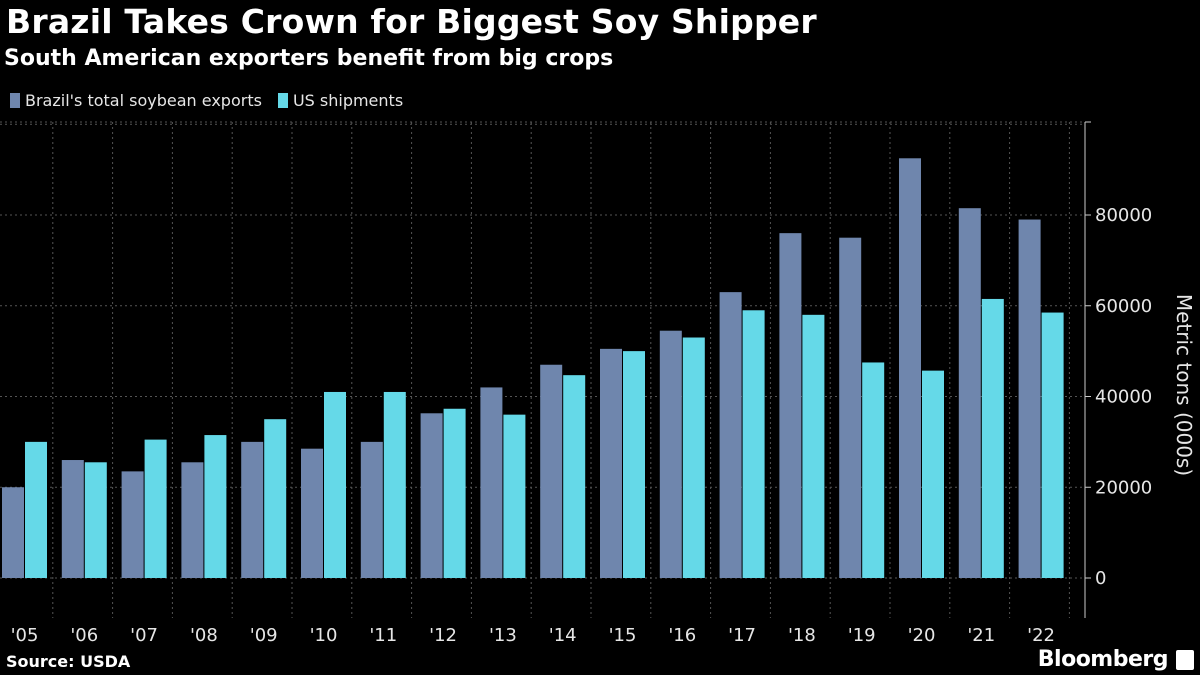  Describe the element at coordinates (348, 100) in the screenshot. I see `legend-label-us: US shipments` at that location.